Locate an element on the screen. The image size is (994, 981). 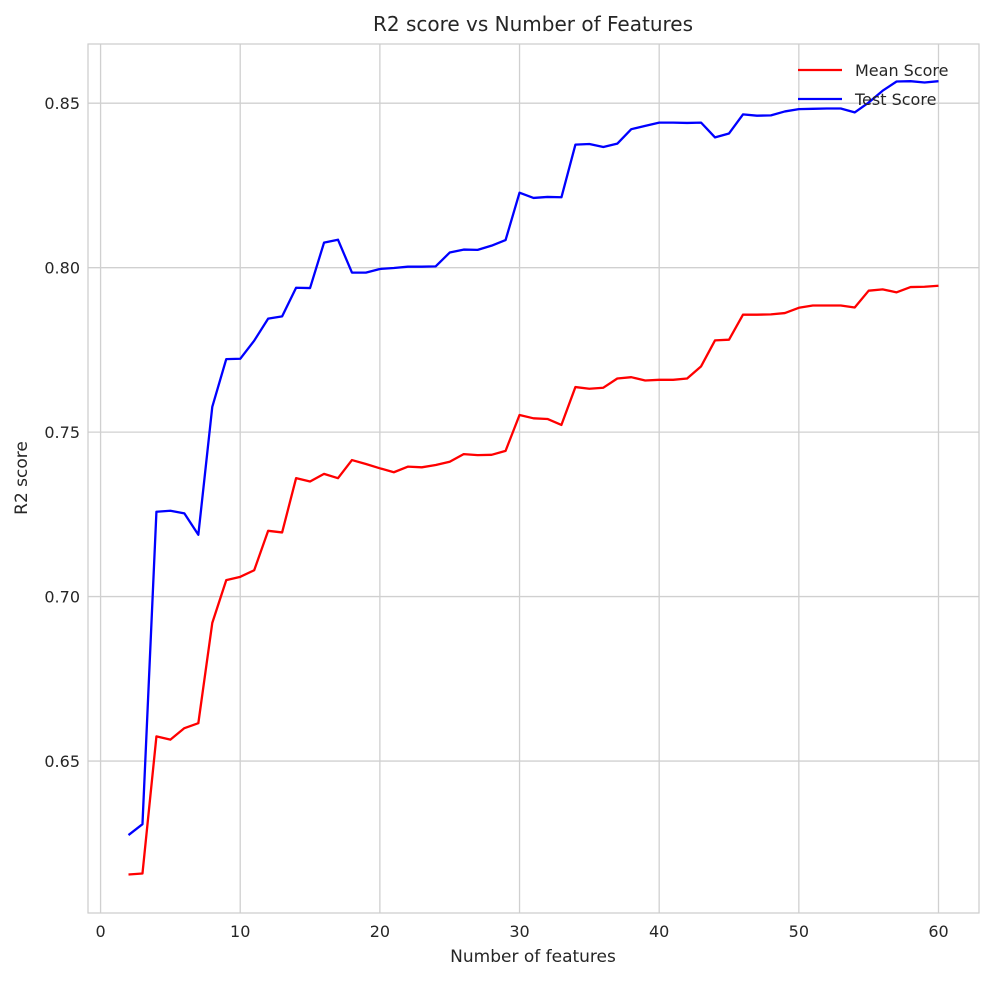
x-tick-label: 0 is located at coordinates (100, 931).